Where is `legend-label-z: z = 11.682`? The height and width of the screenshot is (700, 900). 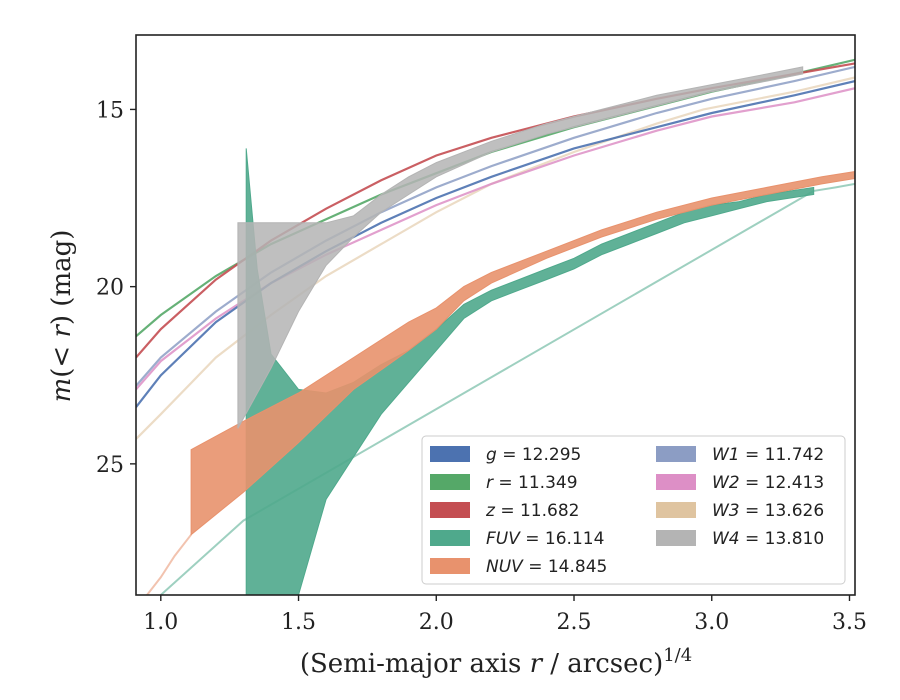 legend-label-z: z = 11.682 is located at coordinates (532, 511).